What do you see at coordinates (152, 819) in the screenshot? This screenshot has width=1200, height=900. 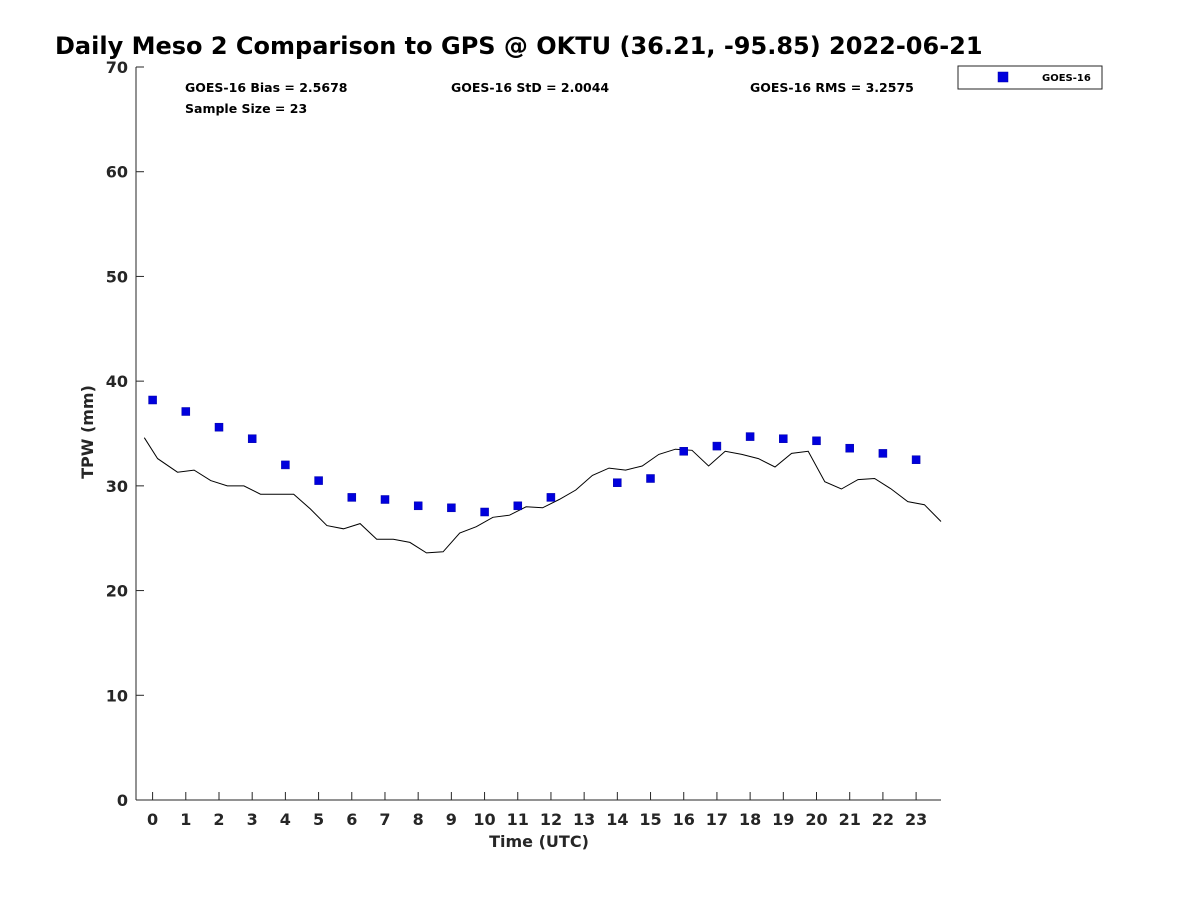 I see `x-tick-label: 0` at bounding box center [152, 819].